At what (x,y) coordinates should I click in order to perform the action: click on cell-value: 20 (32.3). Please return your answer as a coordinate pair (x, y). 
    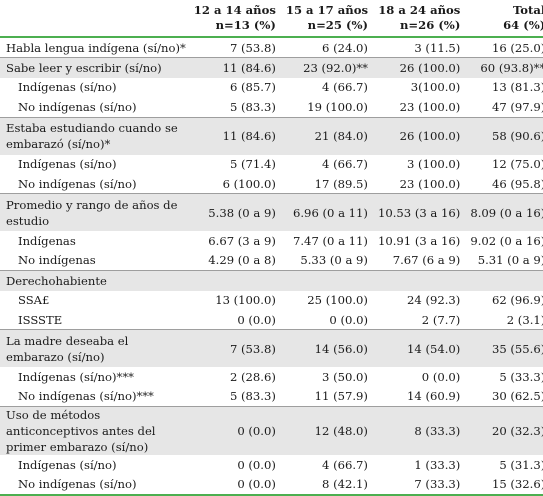
    Looking at the image, I should click on (504, 431).